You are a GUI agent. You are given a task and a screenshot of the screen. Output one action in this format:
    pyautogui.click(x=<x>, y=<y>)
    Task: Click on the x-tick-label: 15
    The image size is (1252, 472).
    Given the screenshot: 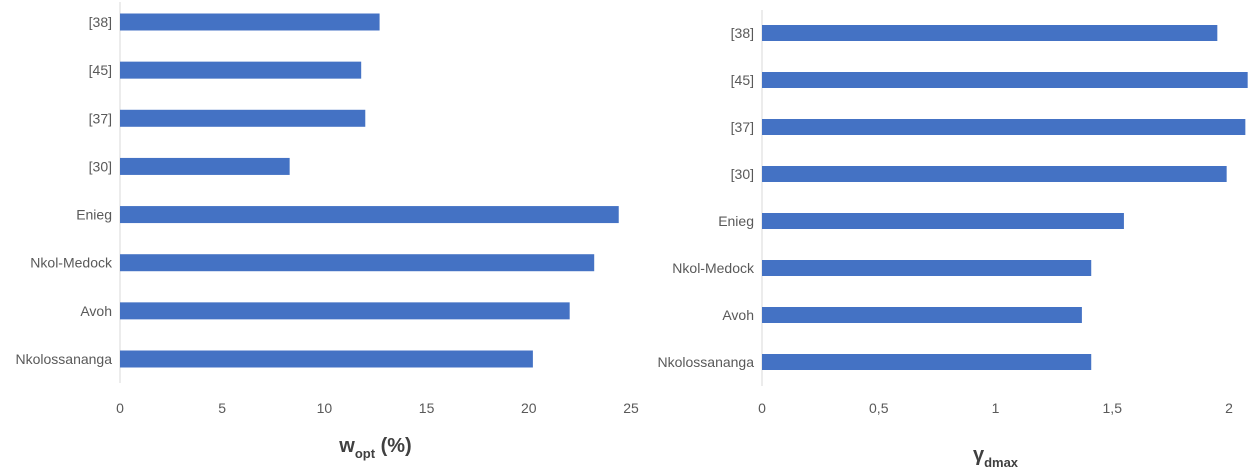 What is the action you would take?
    pyautogui.click(x=427, y=408)
    